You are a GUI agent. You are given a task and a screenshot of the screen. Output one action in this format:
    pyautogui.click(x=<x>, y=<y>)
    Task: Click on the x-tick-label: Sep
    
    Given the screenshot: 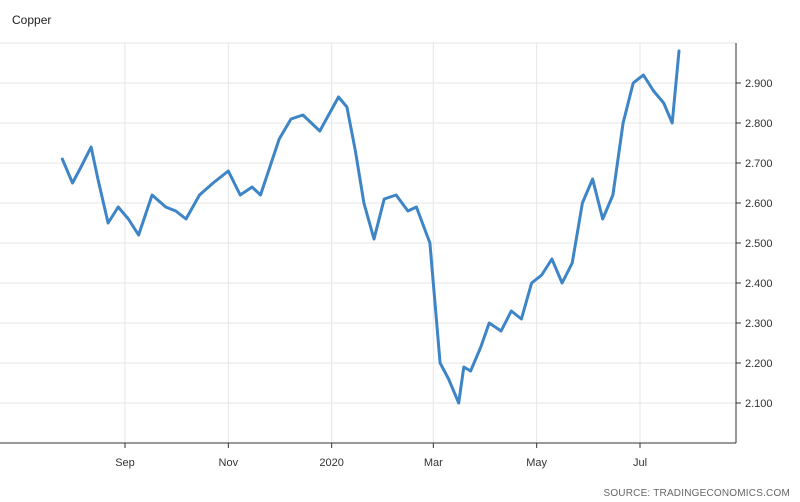 What is the action you would take?
    pyautogui.click(x=125, y=463)
    